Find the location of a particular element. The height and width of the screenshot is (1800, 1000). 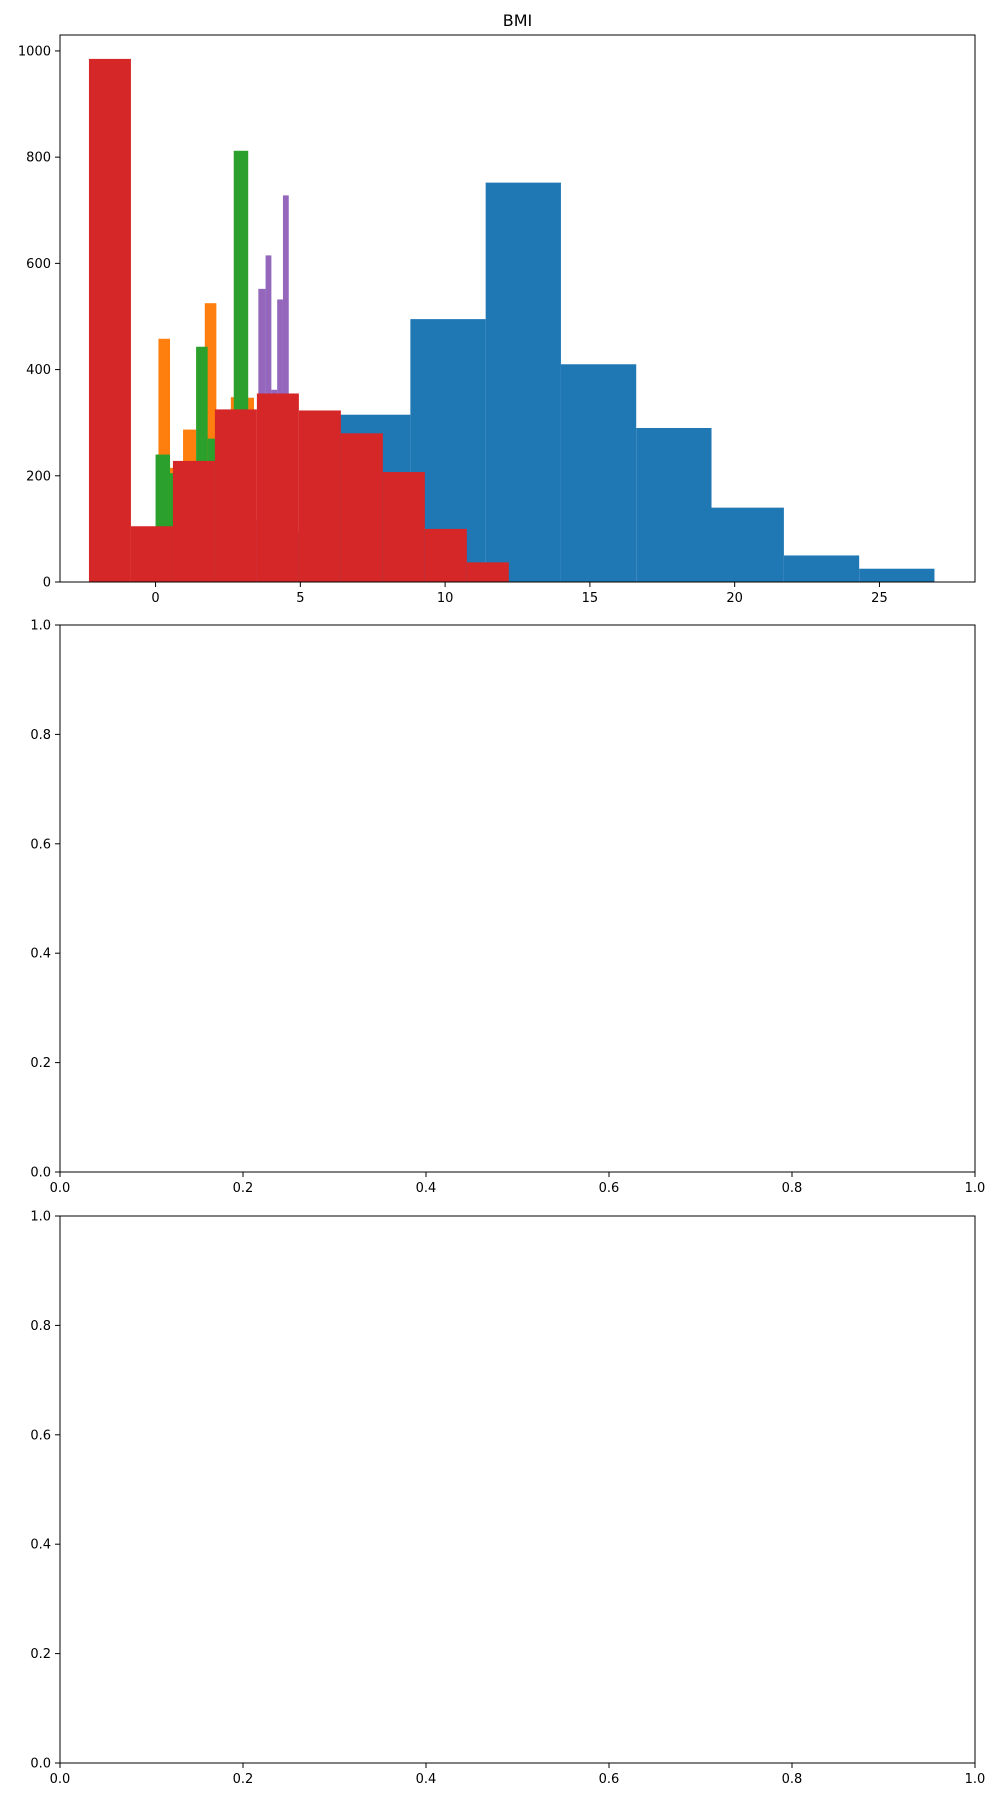

x-tick-label: 5 is located at coordinates (300, 598).